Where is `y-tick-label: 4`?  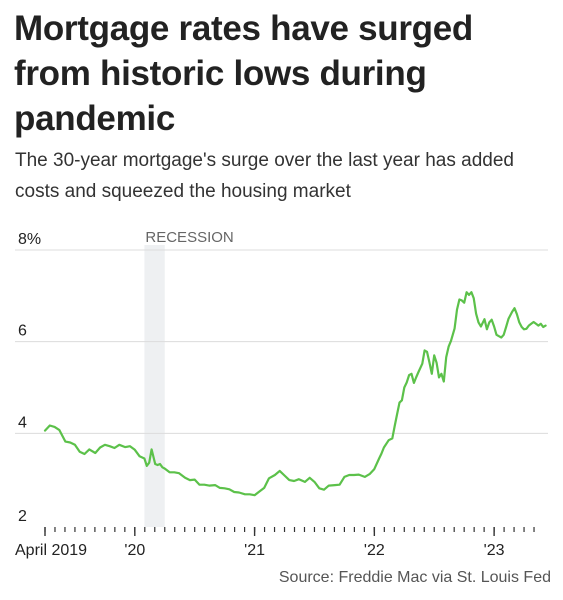 y-tick-label: 4 is located at coordinates (22, 422).